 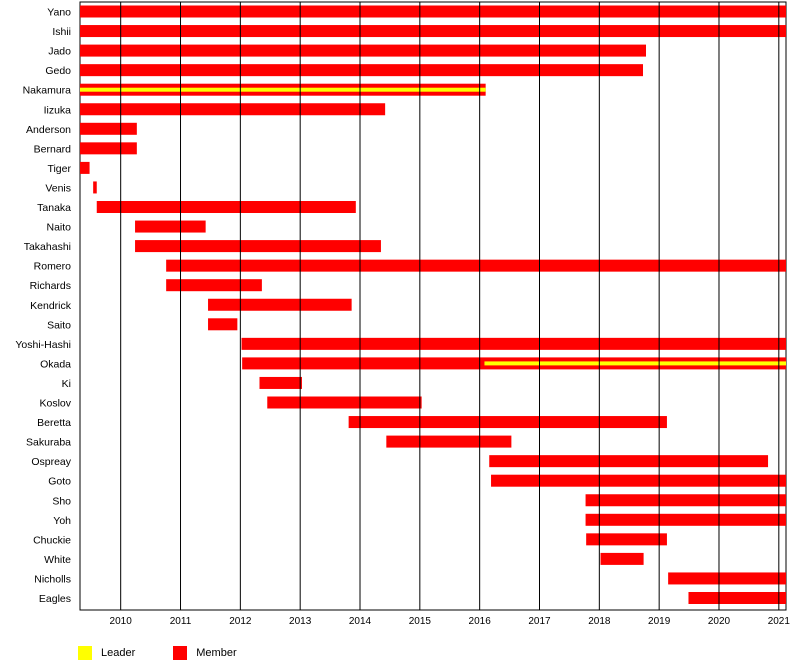 I want to click on legend-label-member: Member, so click(x=216, y=653).